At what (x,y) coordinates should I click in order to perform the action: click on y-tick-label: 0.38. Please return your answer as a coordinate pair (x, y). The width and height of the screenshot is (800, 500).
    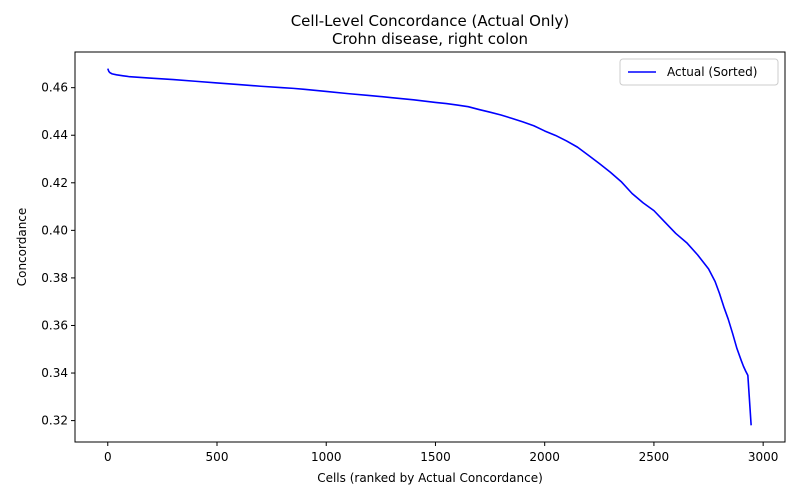
    Looking at the image, I should click on (54, 278).